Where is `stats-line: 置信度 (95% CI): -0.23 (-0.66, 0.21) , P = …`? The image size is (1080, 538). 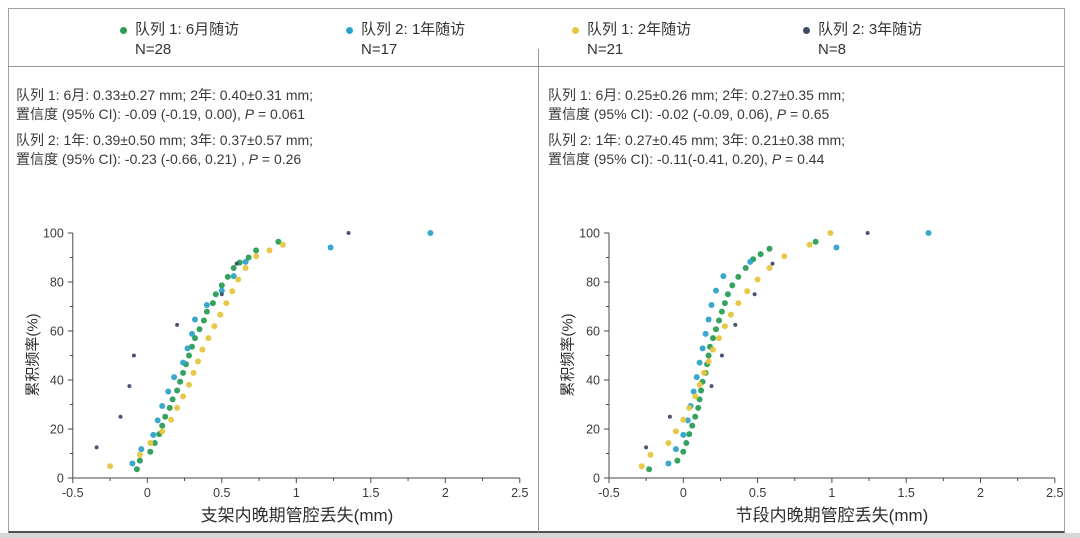
stats-line: 置信度 (95% CI): -0.23 (-0.66, 0.21) , P = … is located at coordinates (159, 159).